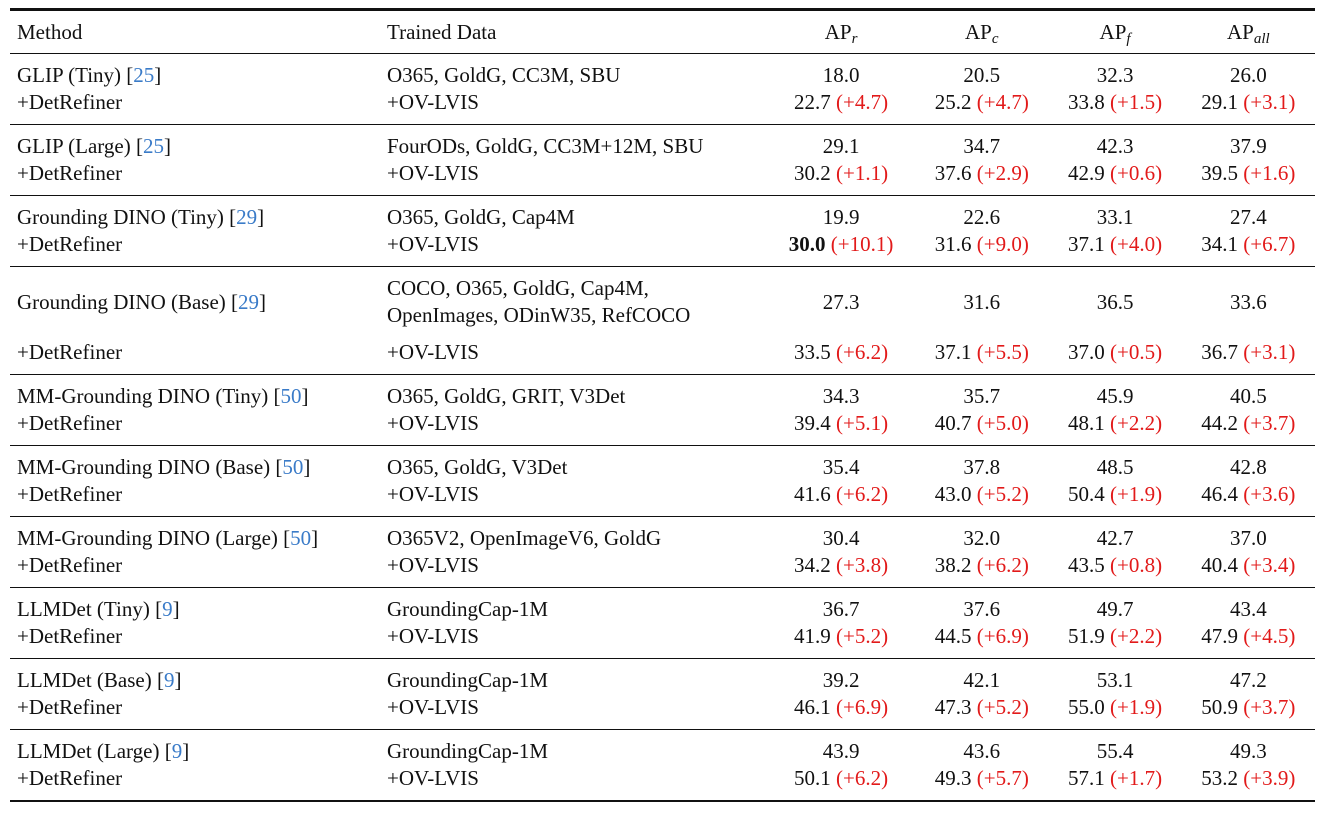  What do you see at coordinates (841, 217) in the screenshot?
I see `base-score: 19.9` at bounding box center [841, 217].